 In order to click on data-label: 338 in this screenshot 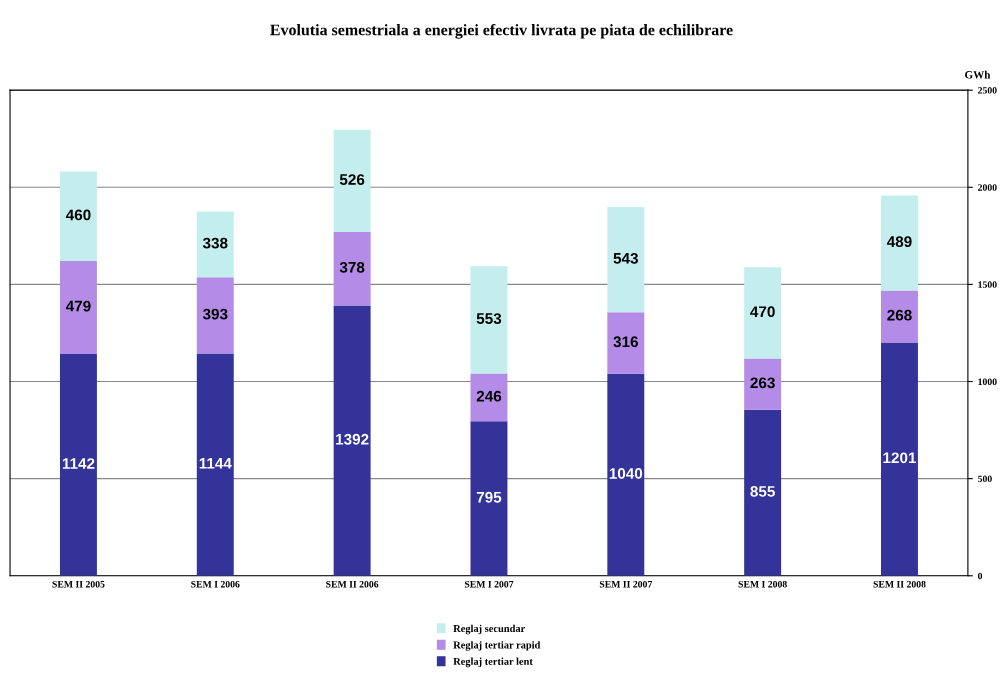, I will do `click(215, 243)`.